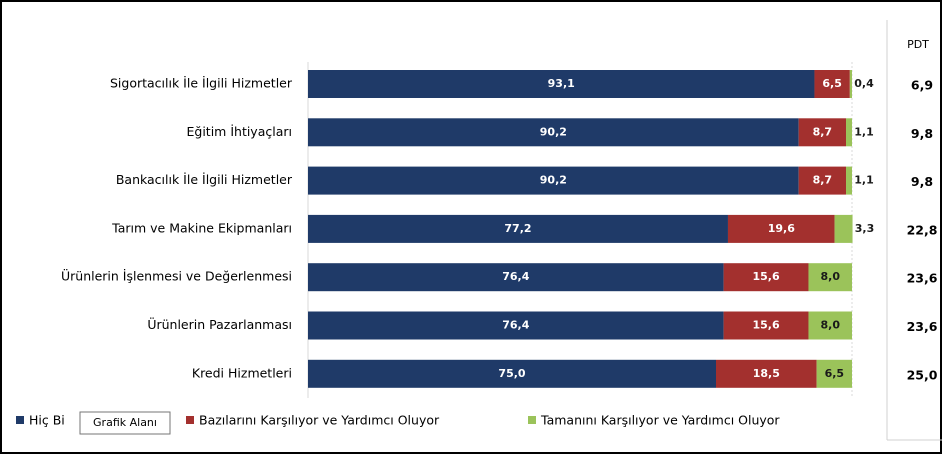  I want to click on pdt-value: 6,9, so click(922, 85).